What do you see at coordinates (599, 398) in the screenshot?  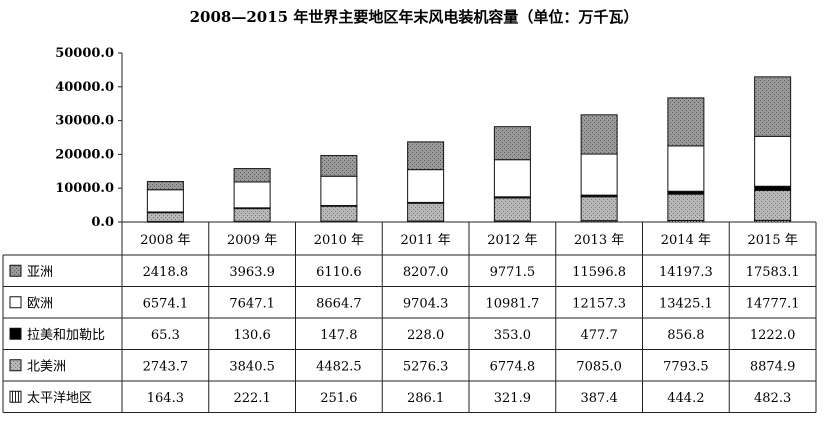 I see `table-cell: 387.4` at bounding box center [599, 398].